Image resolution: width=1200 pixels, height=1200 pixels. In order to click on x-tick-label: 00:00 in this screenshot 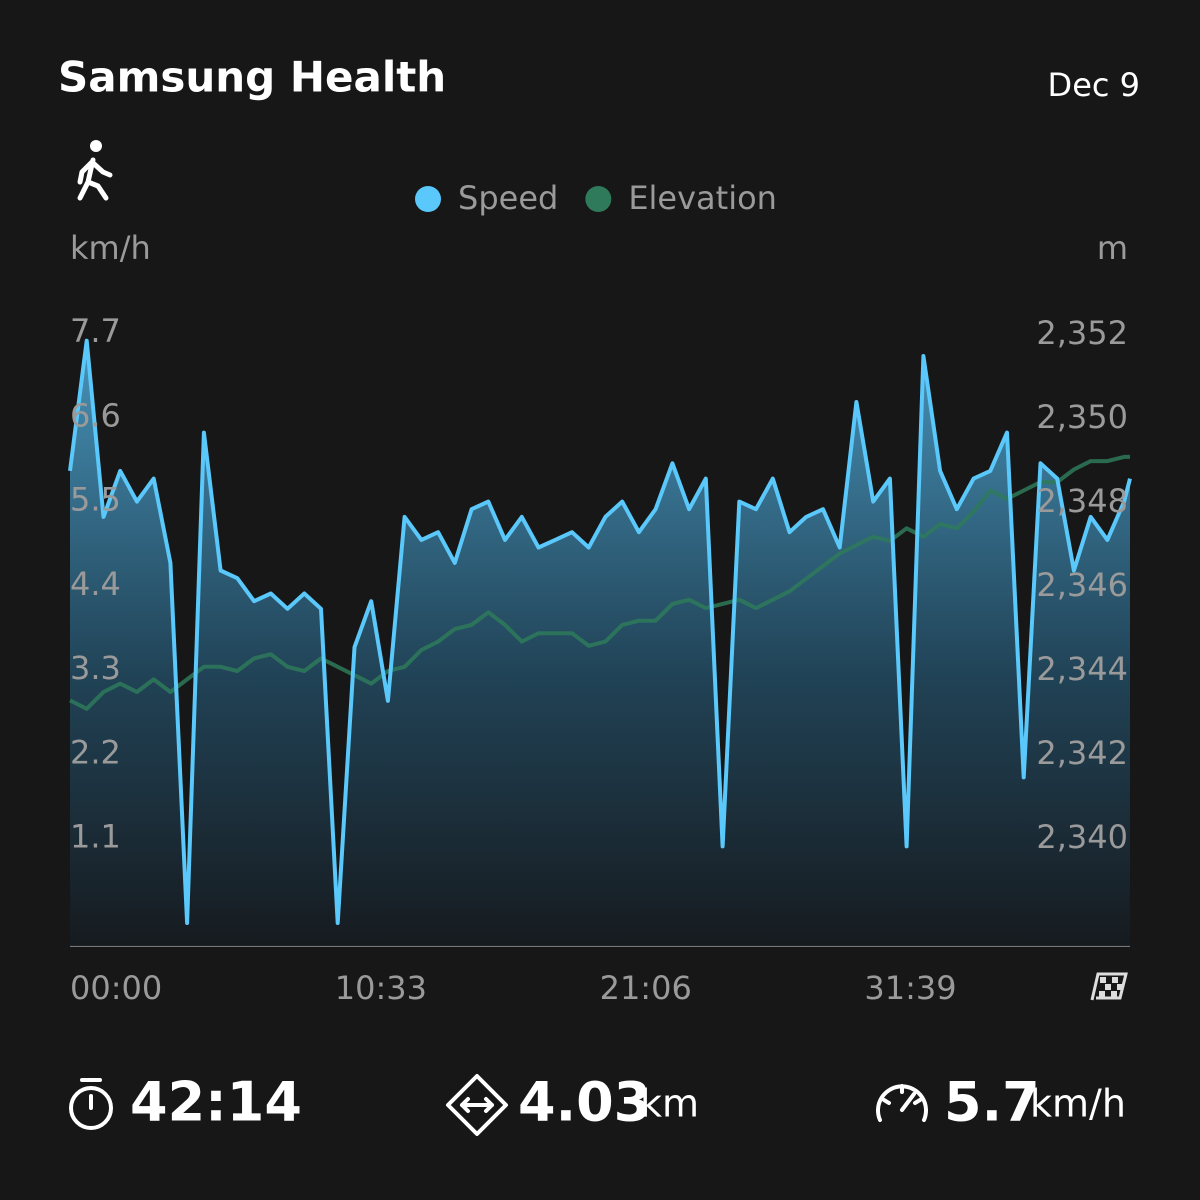, I will do `click(116, 988)`.